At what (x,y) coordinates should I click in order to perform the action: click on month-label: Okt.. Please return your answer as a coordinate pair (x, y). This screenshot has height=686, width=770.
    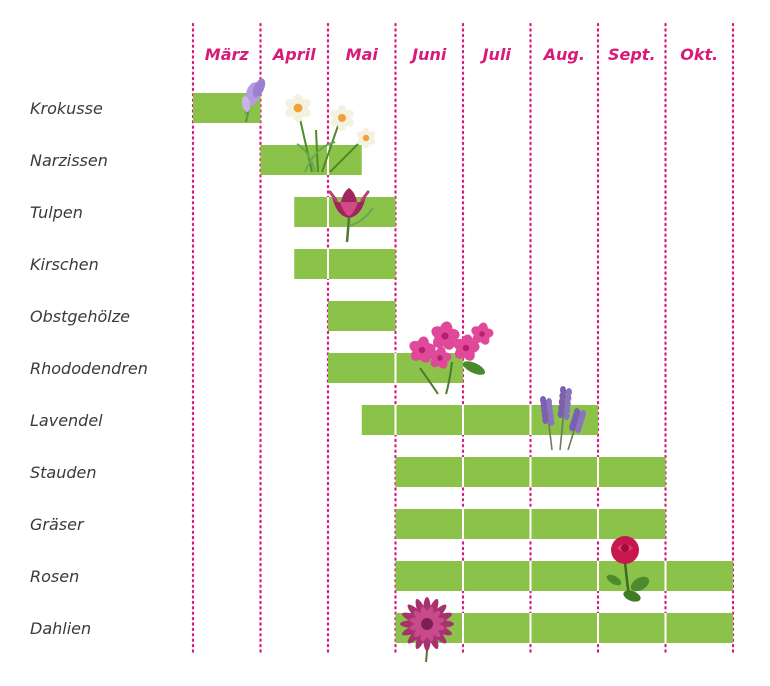
    Looking at the image, I should click on (699, 54).